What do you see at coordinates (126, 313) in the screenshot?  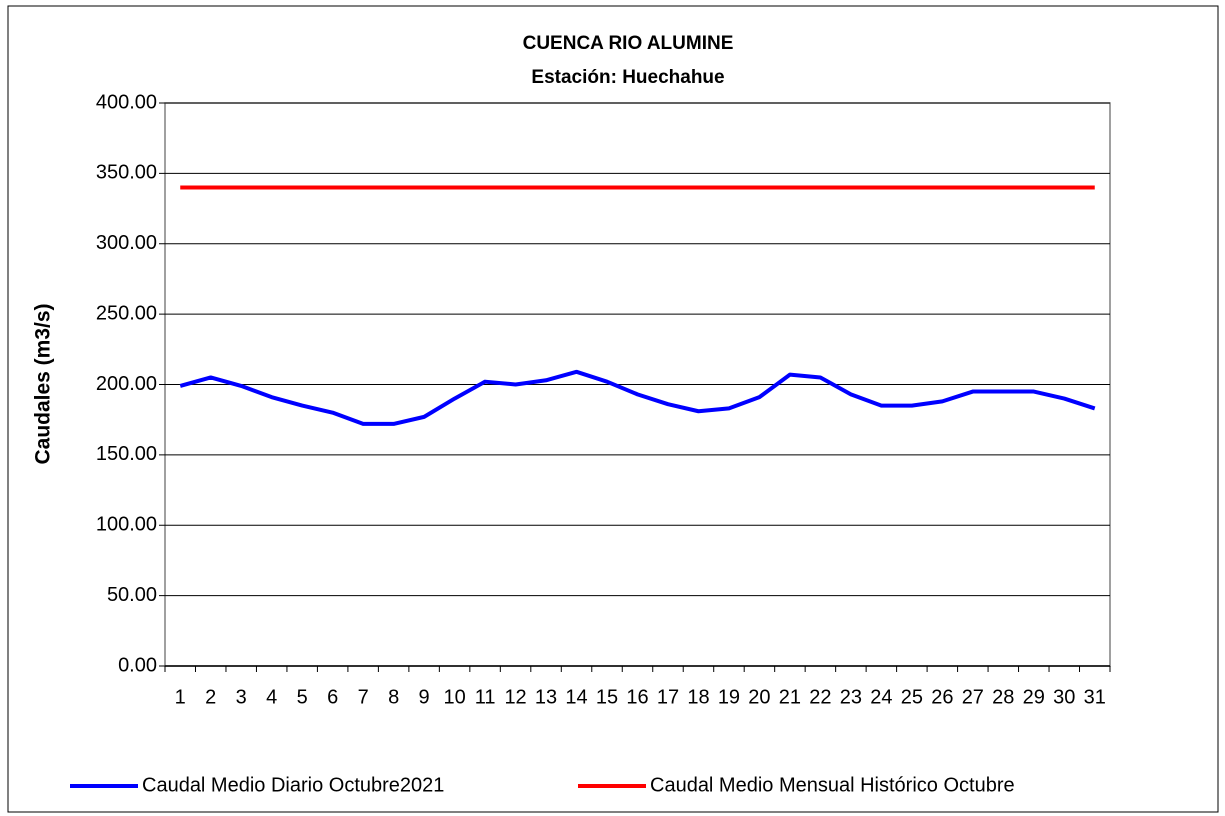 I see `y-tick-label: 250.00` at bounding box center [126, 313].